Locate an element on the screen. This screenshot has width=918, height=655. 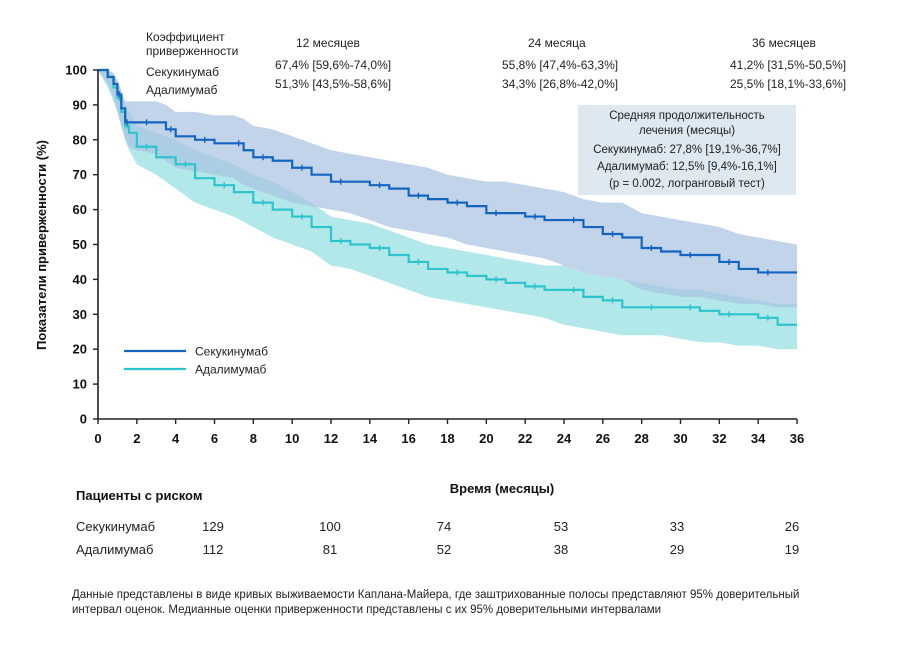
risk-count-cell: 112 is located at coordinates (213, 549).